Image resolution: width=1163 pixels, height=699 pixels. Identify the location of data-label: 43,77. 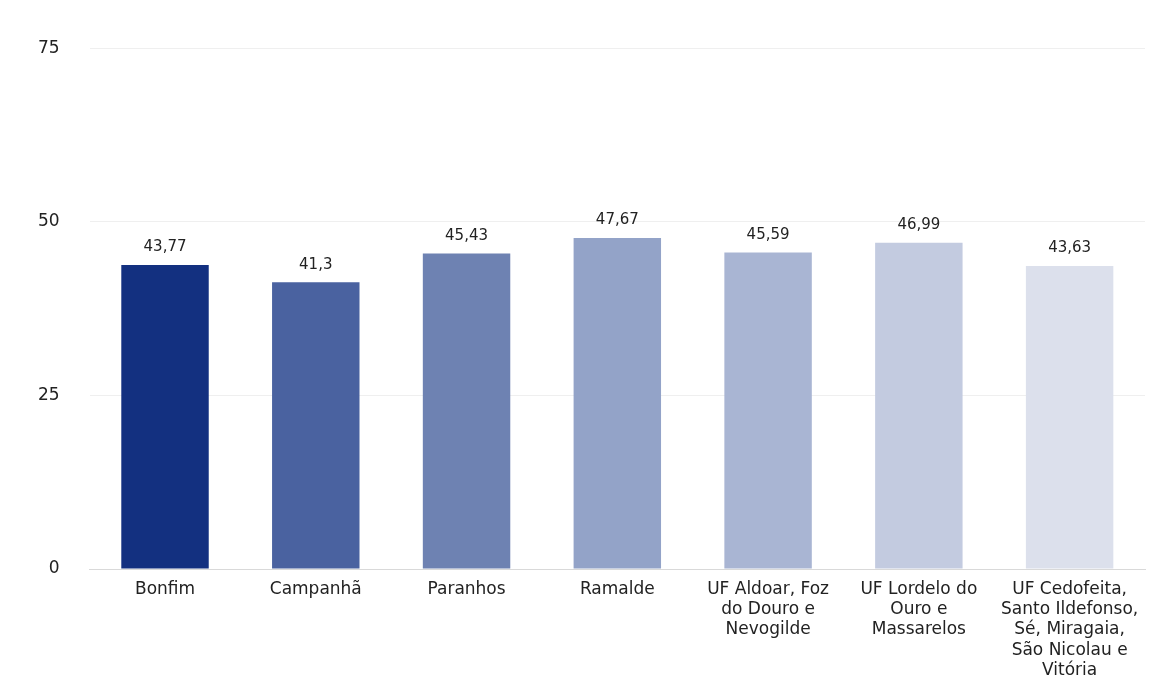
(165, 246).